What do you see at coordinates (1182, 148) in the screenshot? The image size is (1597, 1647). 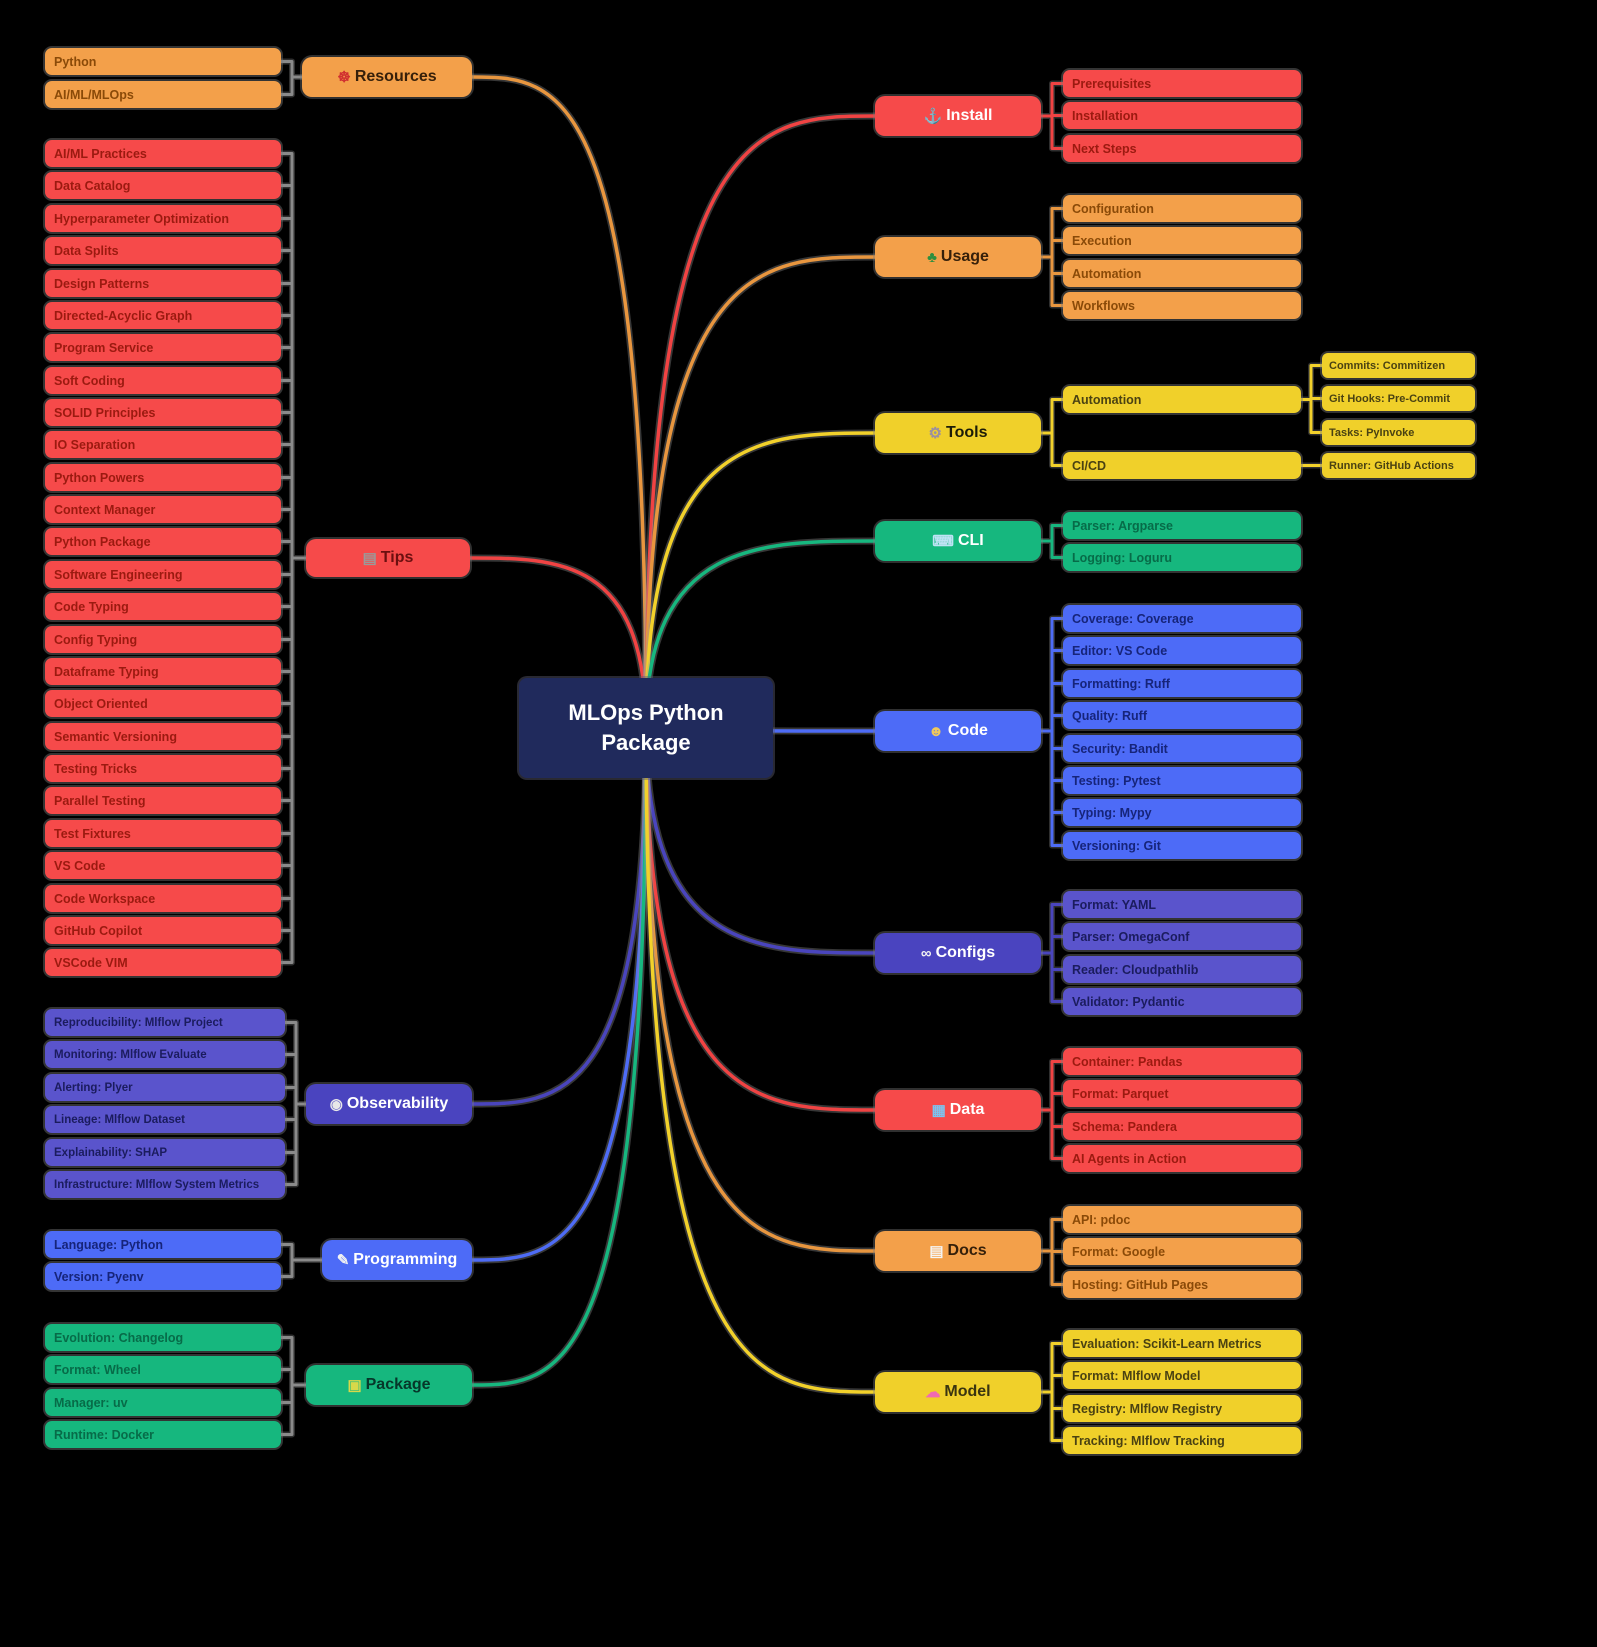 I see `install-item: Next Steps` at bounding box center [1182, 148].